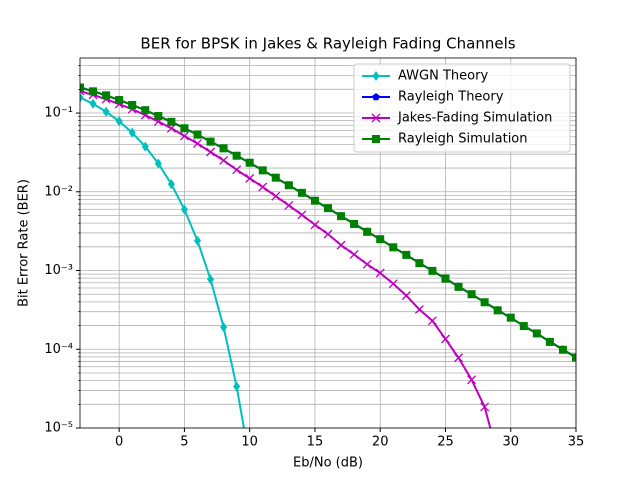  Describe the element at coordinates (451, 97) in the screenshot. I see `legend-label: Rayleigh Theory` at that location.